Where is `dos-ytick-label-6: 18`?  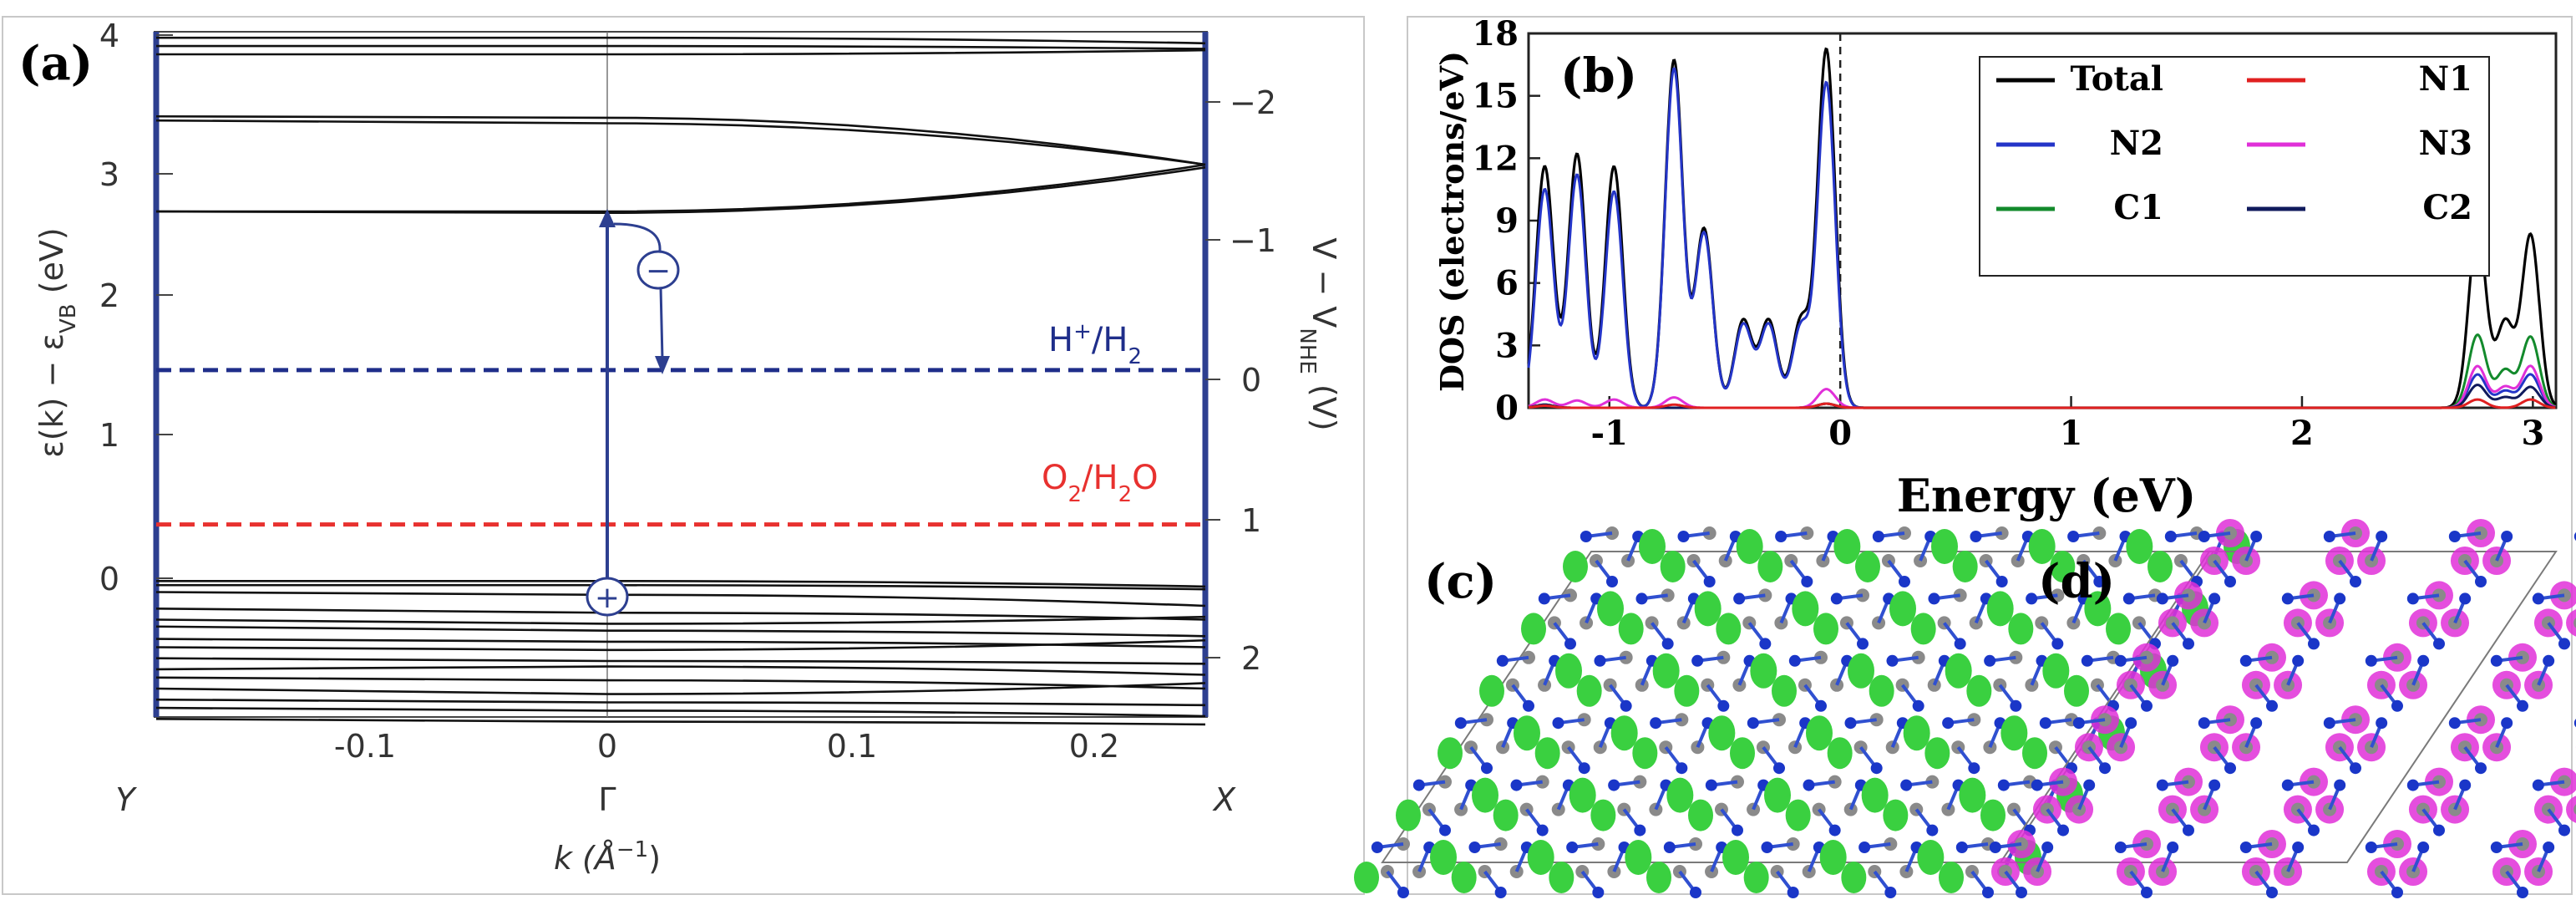
dos-ytick-label-6: 18 is located at coordinates (1495, 34).